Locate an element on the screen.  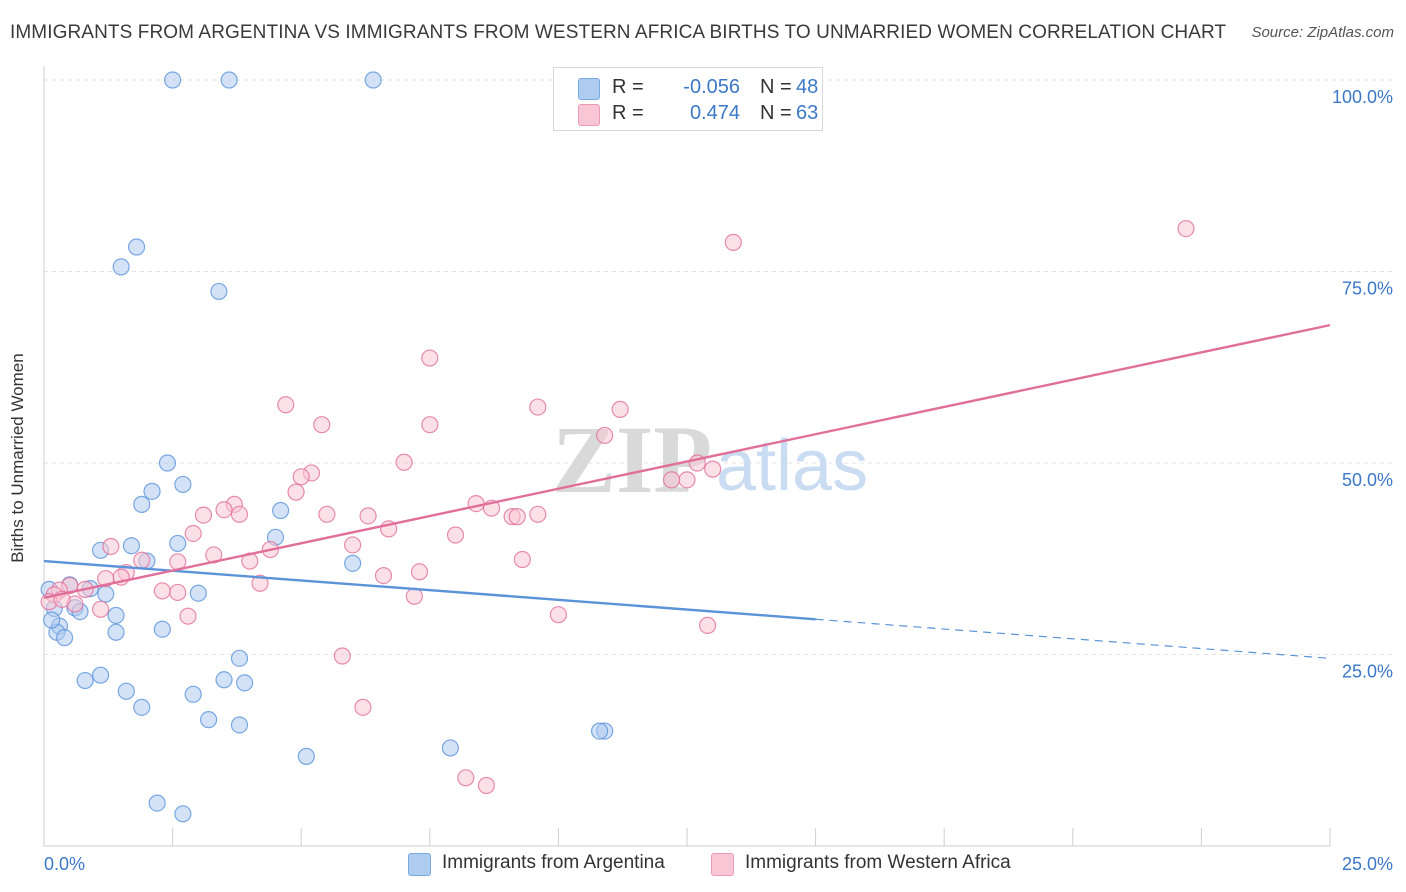
y-tick-label: 75.0% is located at coordinates (1367, 289).